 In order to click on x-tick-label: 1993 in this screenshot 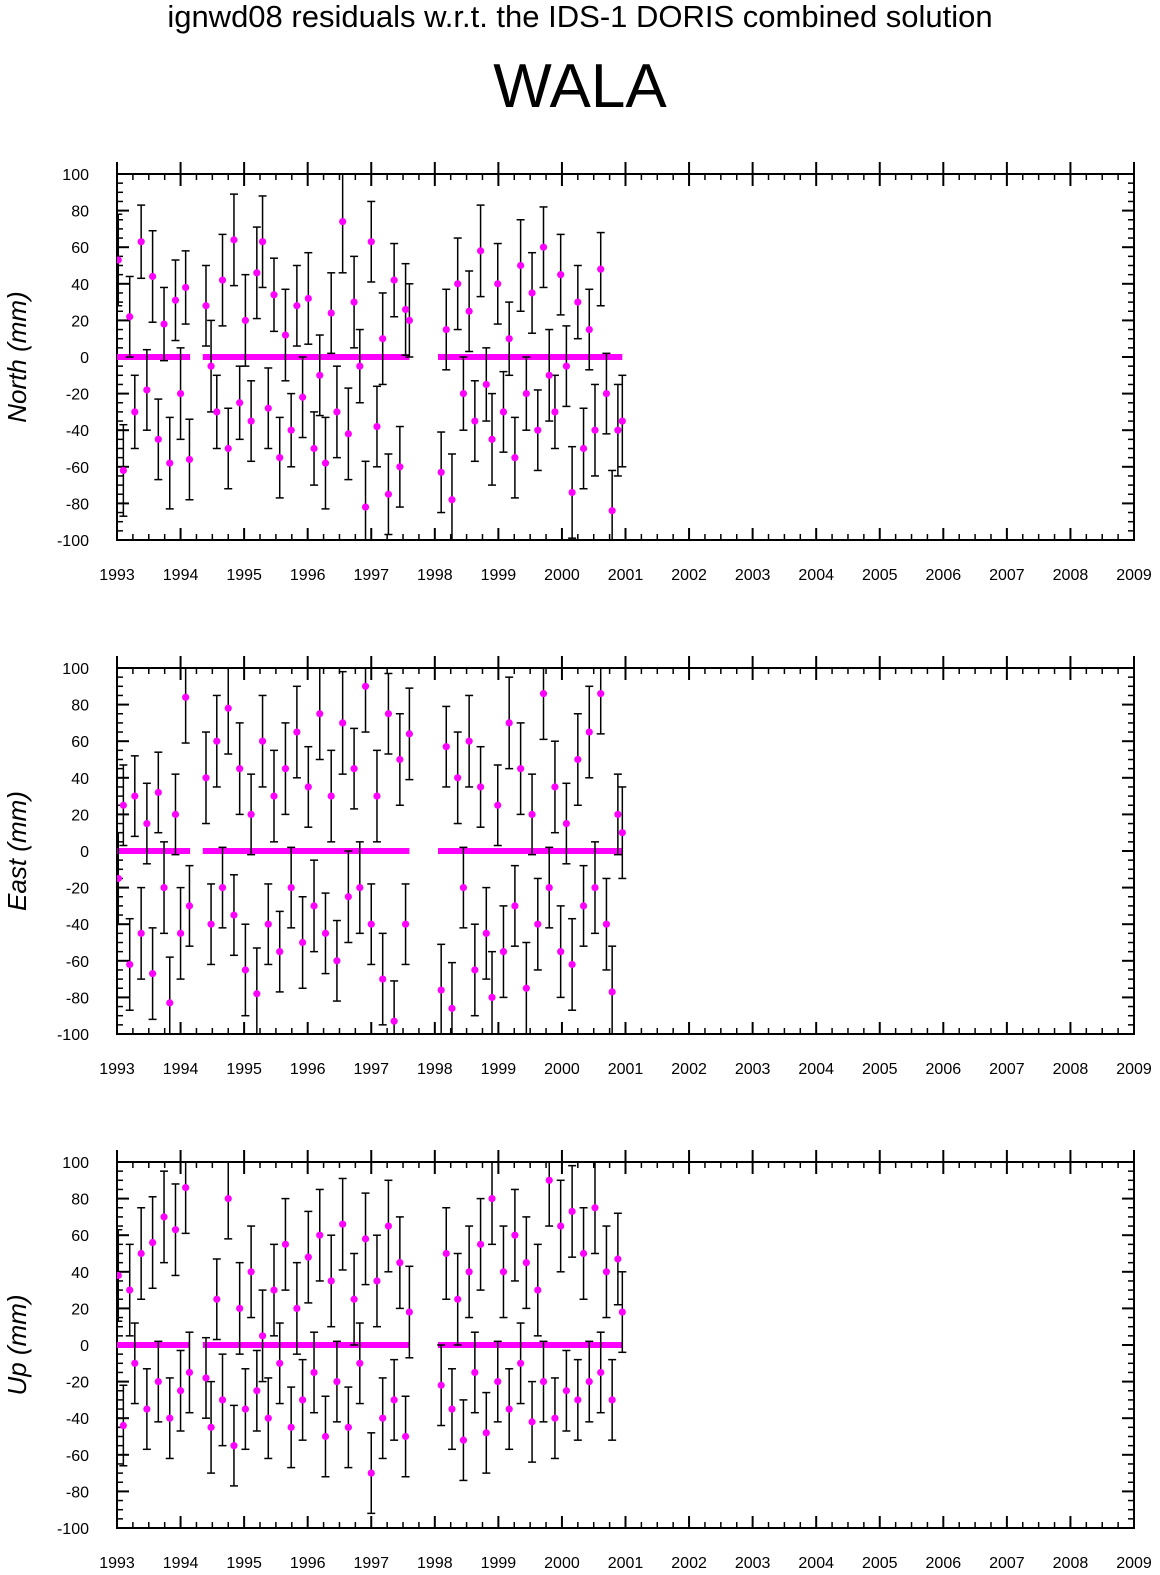, I will do `click(117, 1069)`.